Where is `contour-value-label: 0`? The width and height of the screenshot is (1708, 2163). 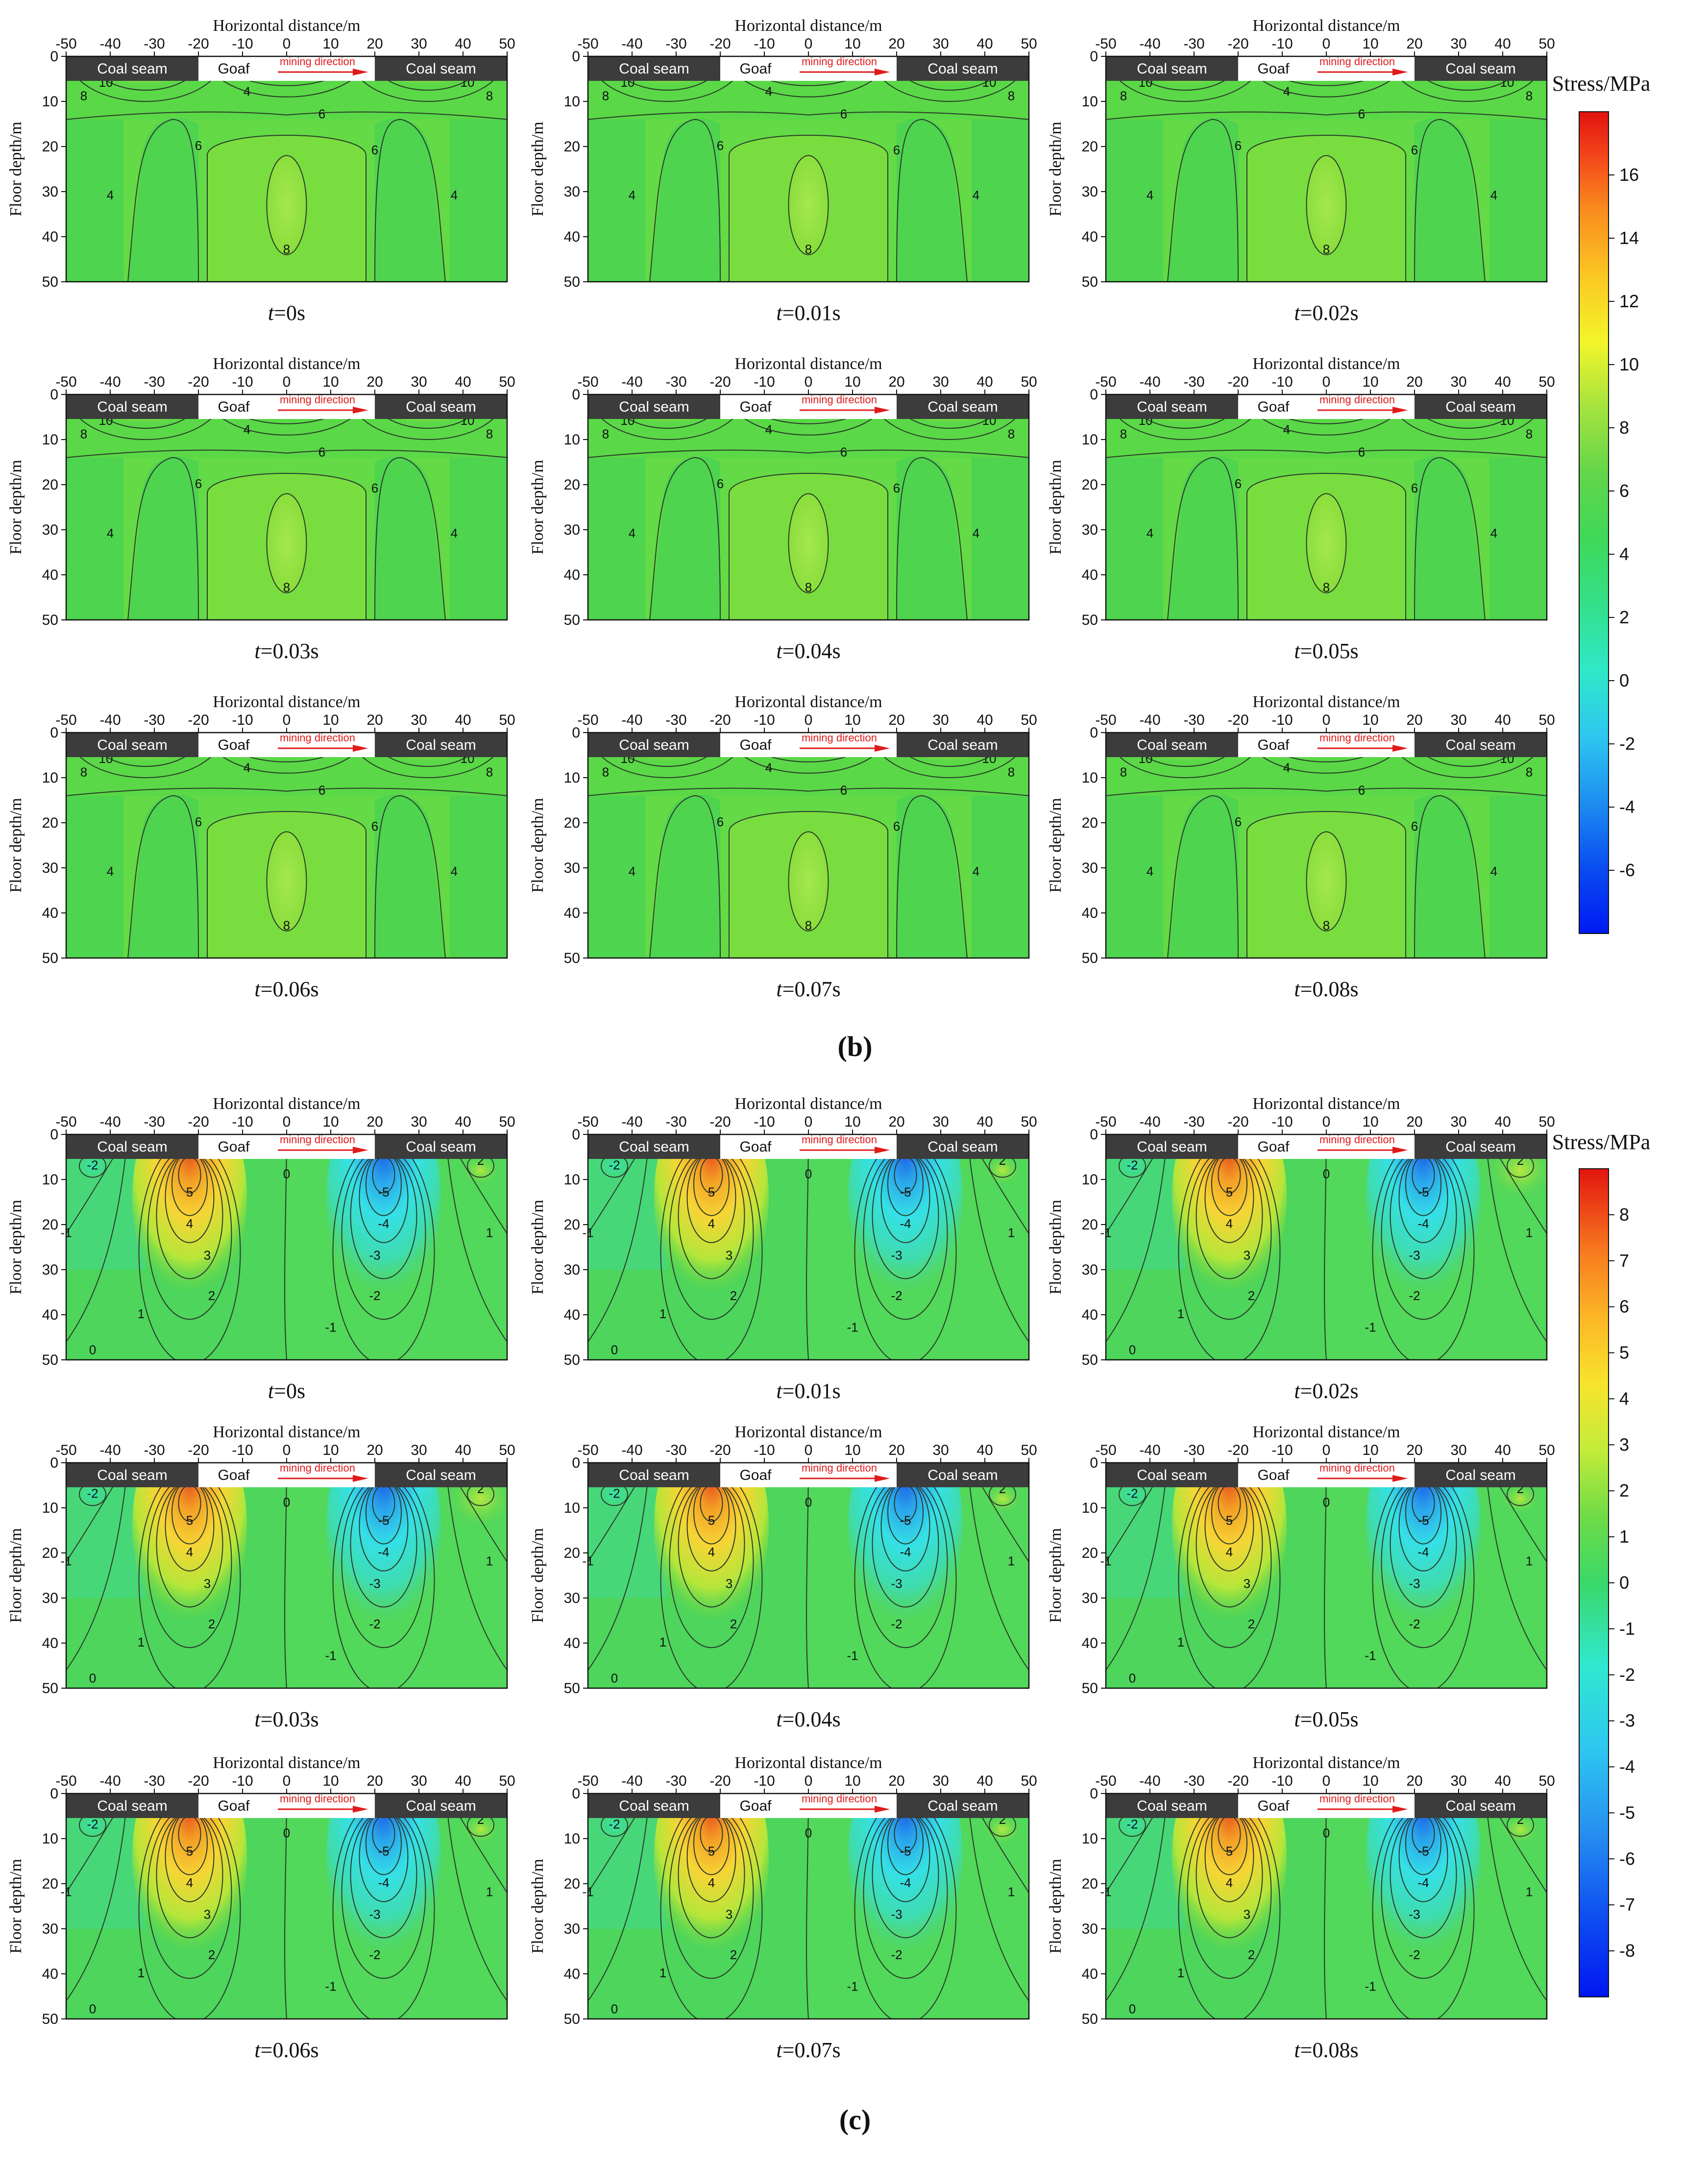 contour-value-label: 0 is located at coordinates (286, 1833).